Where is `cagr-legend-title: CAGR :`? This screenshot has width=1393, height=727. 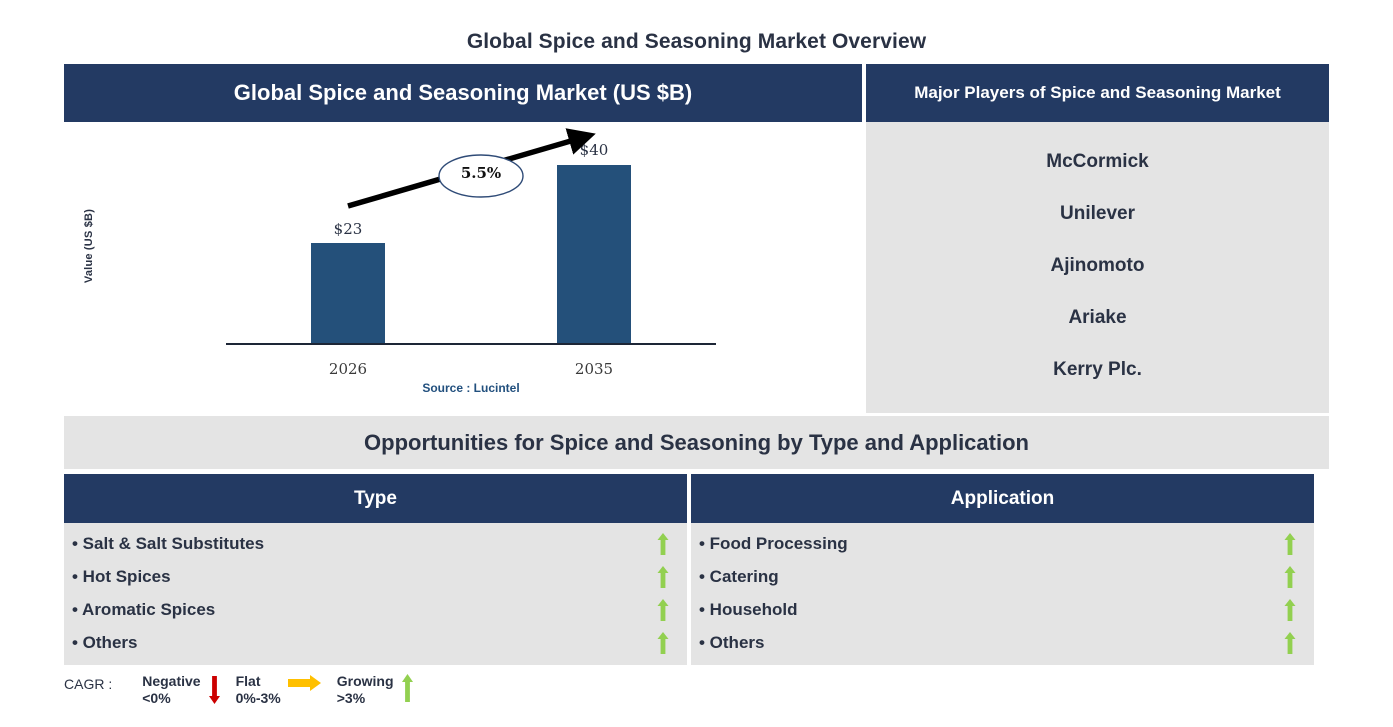
cagr-legend-title: CAGR : is located at coordinates (88, 684).